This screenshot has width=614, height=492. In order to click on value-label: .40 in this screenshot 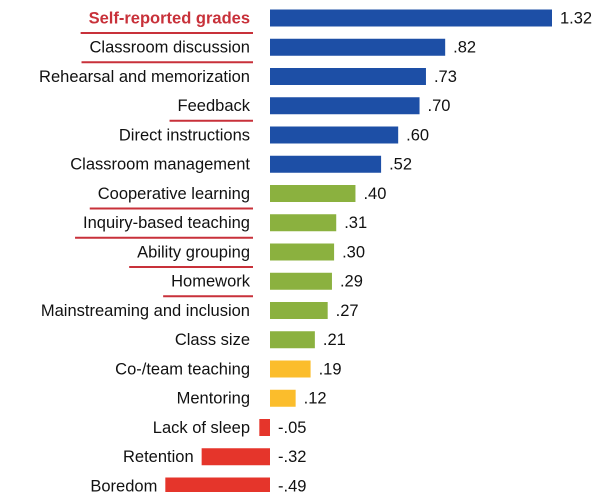, I will do `click(374, 194)`.